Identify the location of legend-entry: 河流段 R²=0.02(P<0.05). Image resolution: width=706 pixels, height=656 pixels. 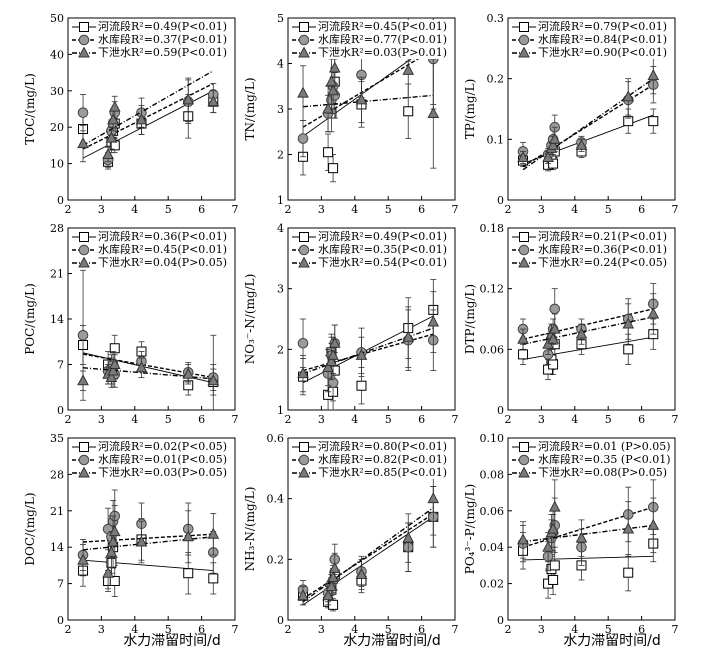
(149, 446).